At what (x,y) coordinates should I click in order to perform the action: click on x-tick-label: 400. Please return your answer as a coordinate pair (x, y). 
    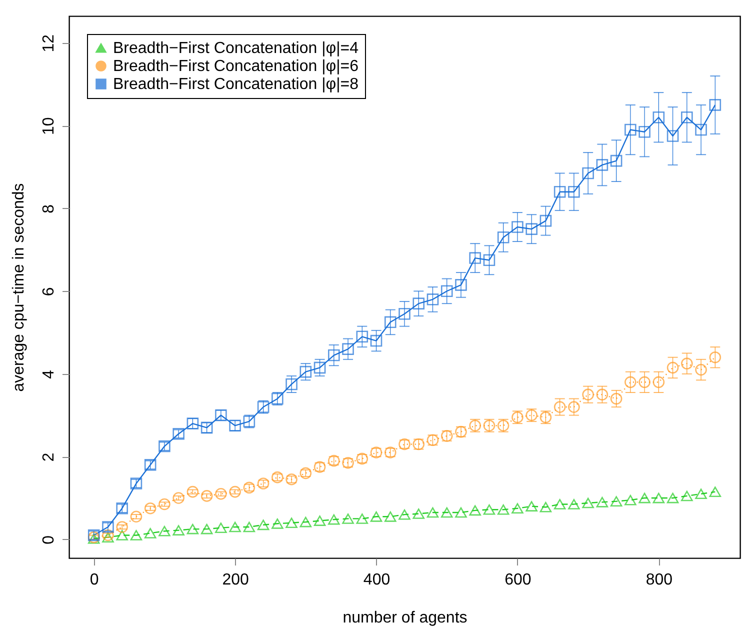
    Looking at the image, I should click on (376, 580).